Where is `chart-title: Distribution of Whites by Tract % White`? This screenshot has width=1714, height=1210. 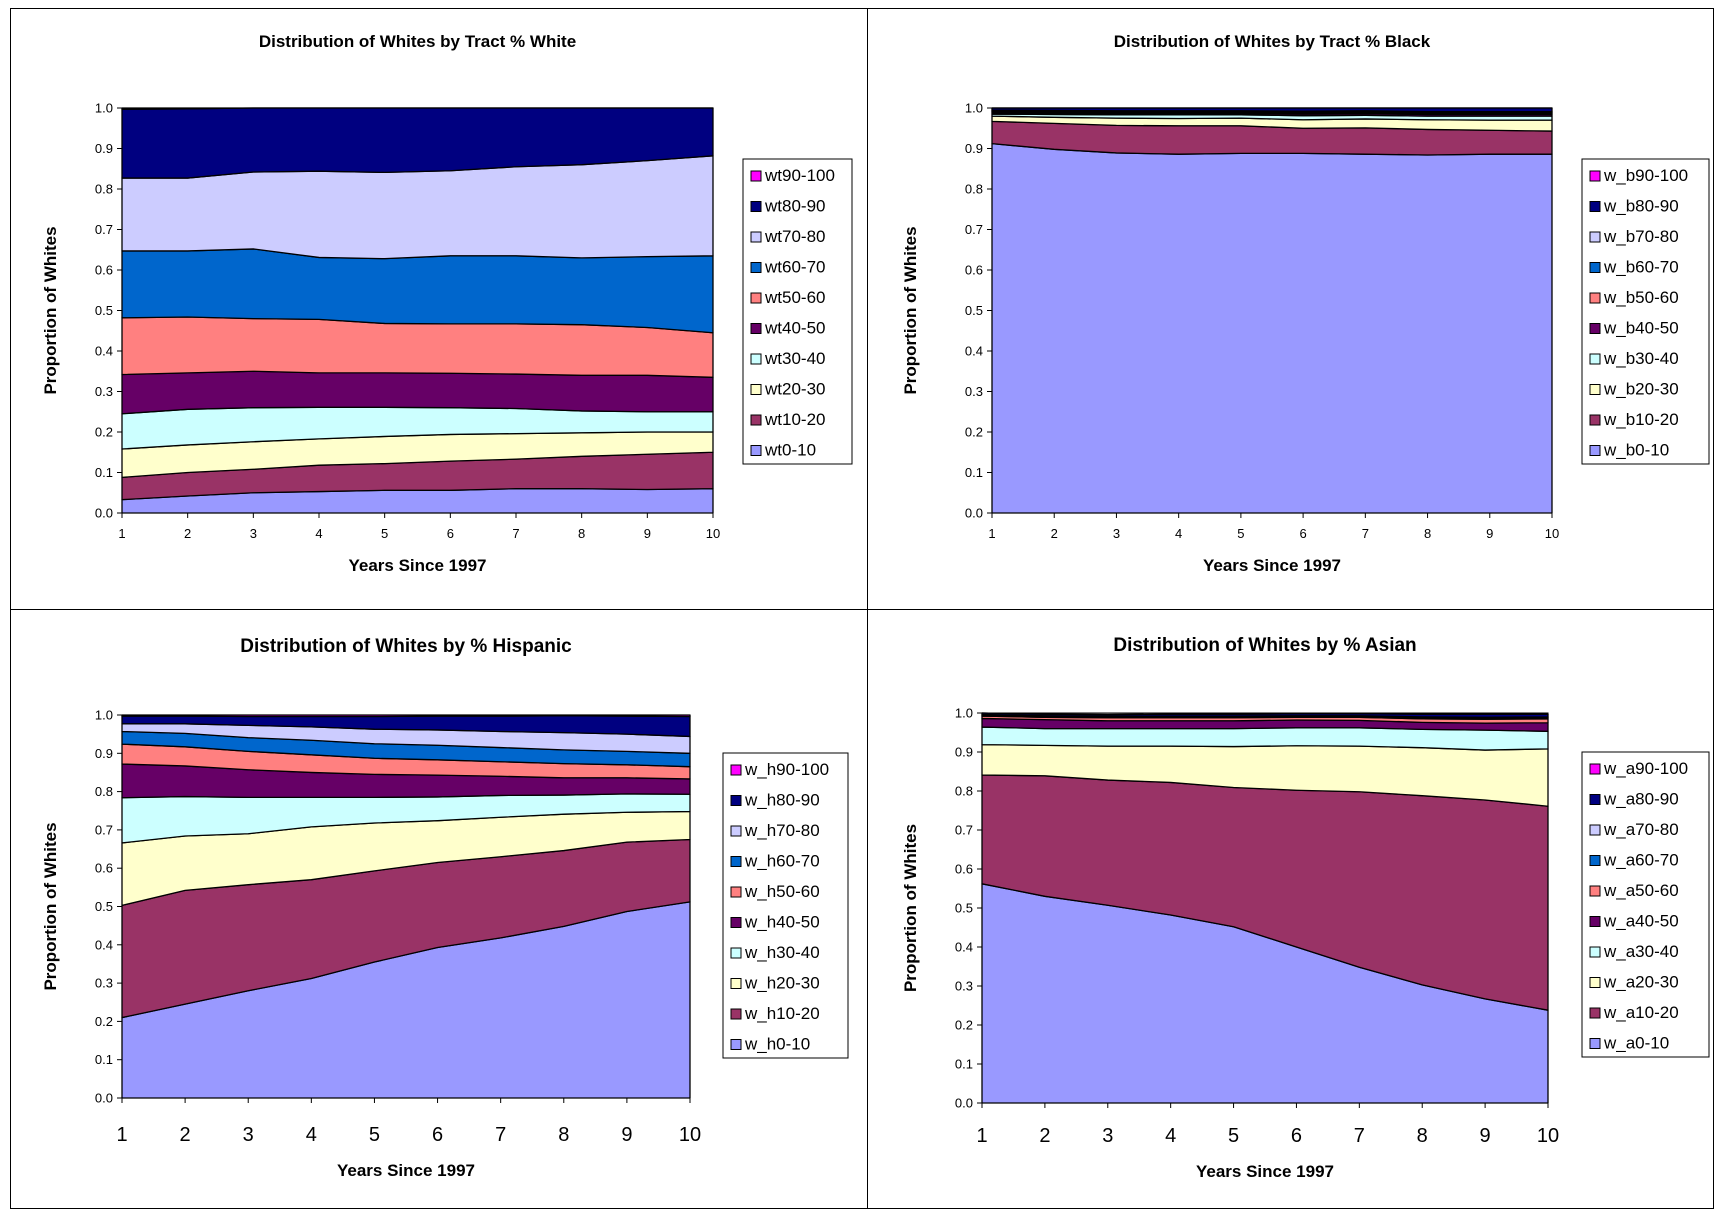
chart-title: Distribution of Whites by Tract % White is located at coordinates (417, 41).